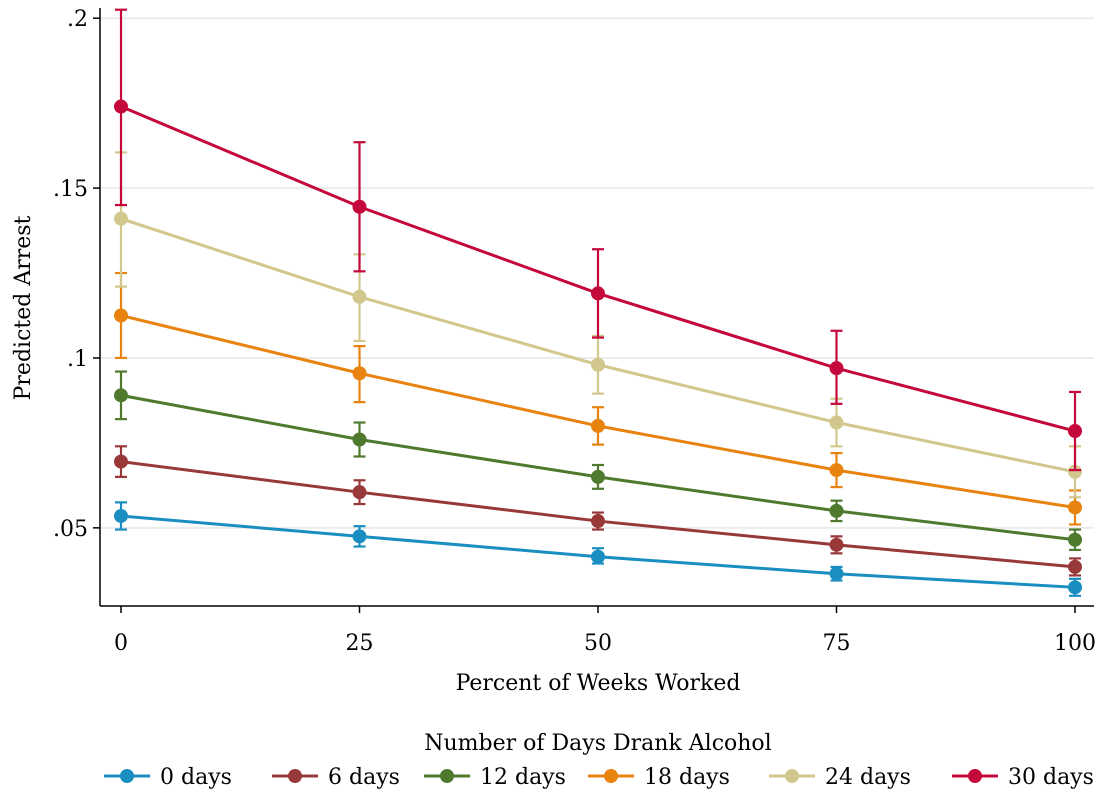 This screenshot has height=793, width=1104. Describe the element at coordinates (598, 683) in the screenshot. I see `x-axis-label: Percent of Weeks Worked` at that location.